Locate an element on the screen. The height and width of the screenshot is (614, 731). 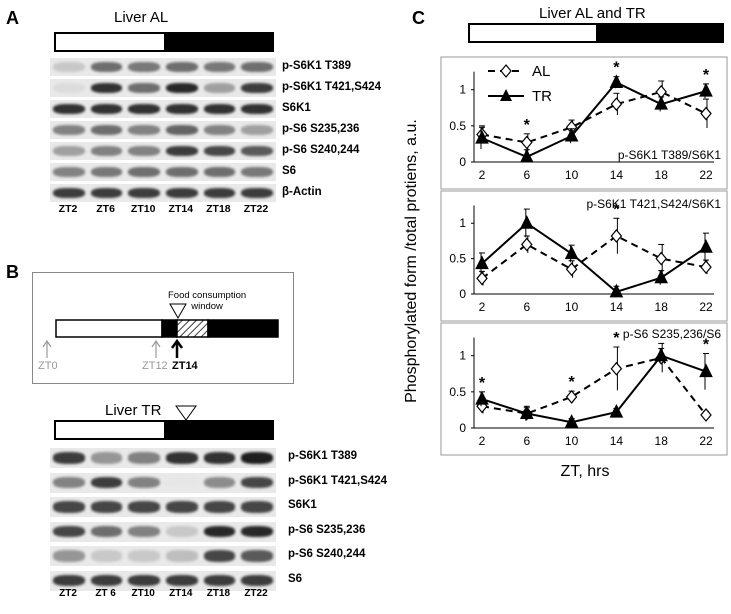
b-band-label: p-S6K1 T421,S424 is located at coordinates (338, 480).